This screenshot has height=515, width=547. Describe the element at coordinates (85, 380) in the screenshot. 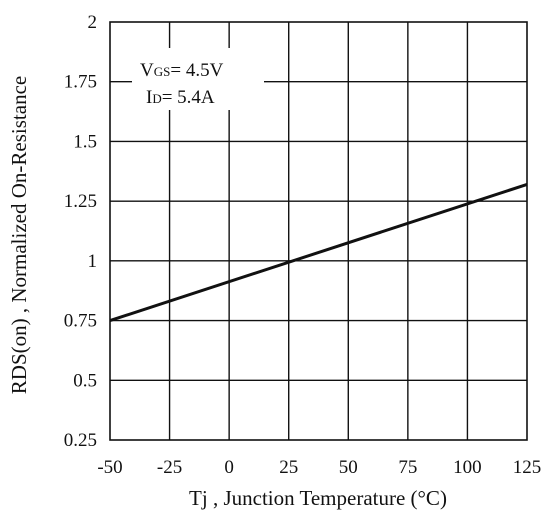

I see `y-tick-label: 0.5` at that location.